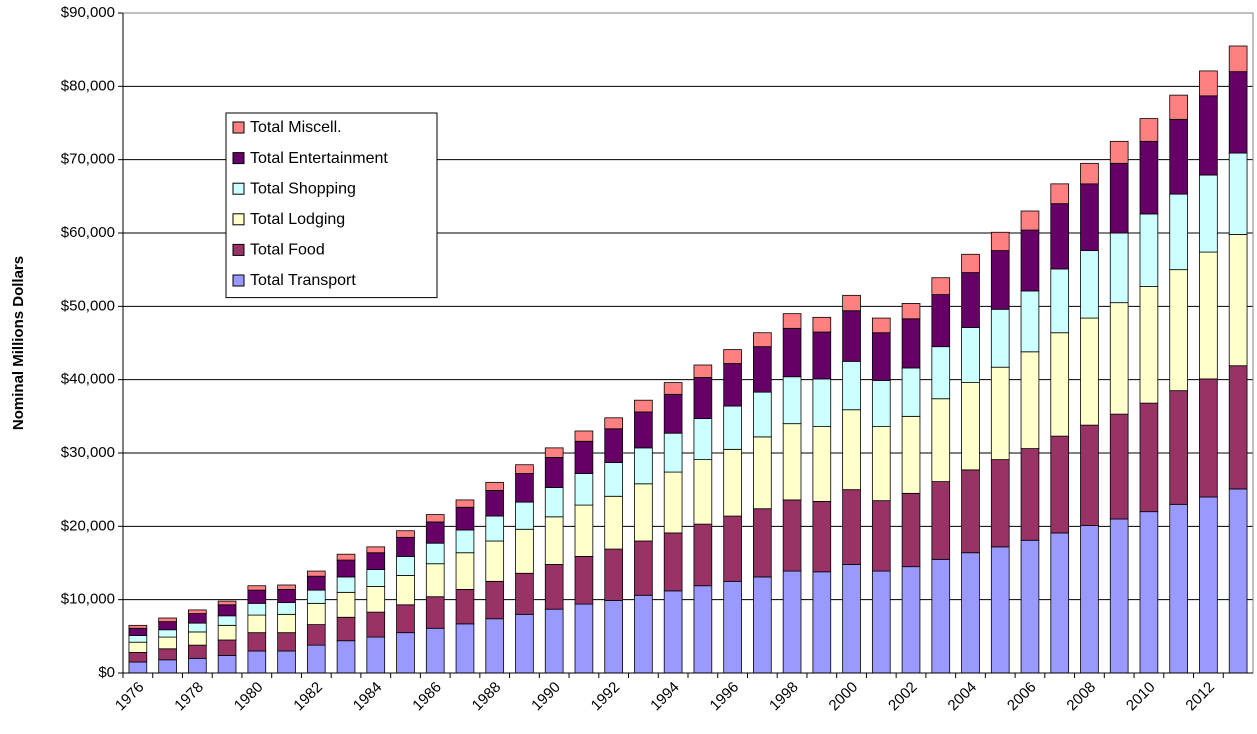 This screenshot has width=1257, height=734. Describe the element at coordinates (130, 697) in the screenshot. I see `x-tick-label: 1976` at that location.